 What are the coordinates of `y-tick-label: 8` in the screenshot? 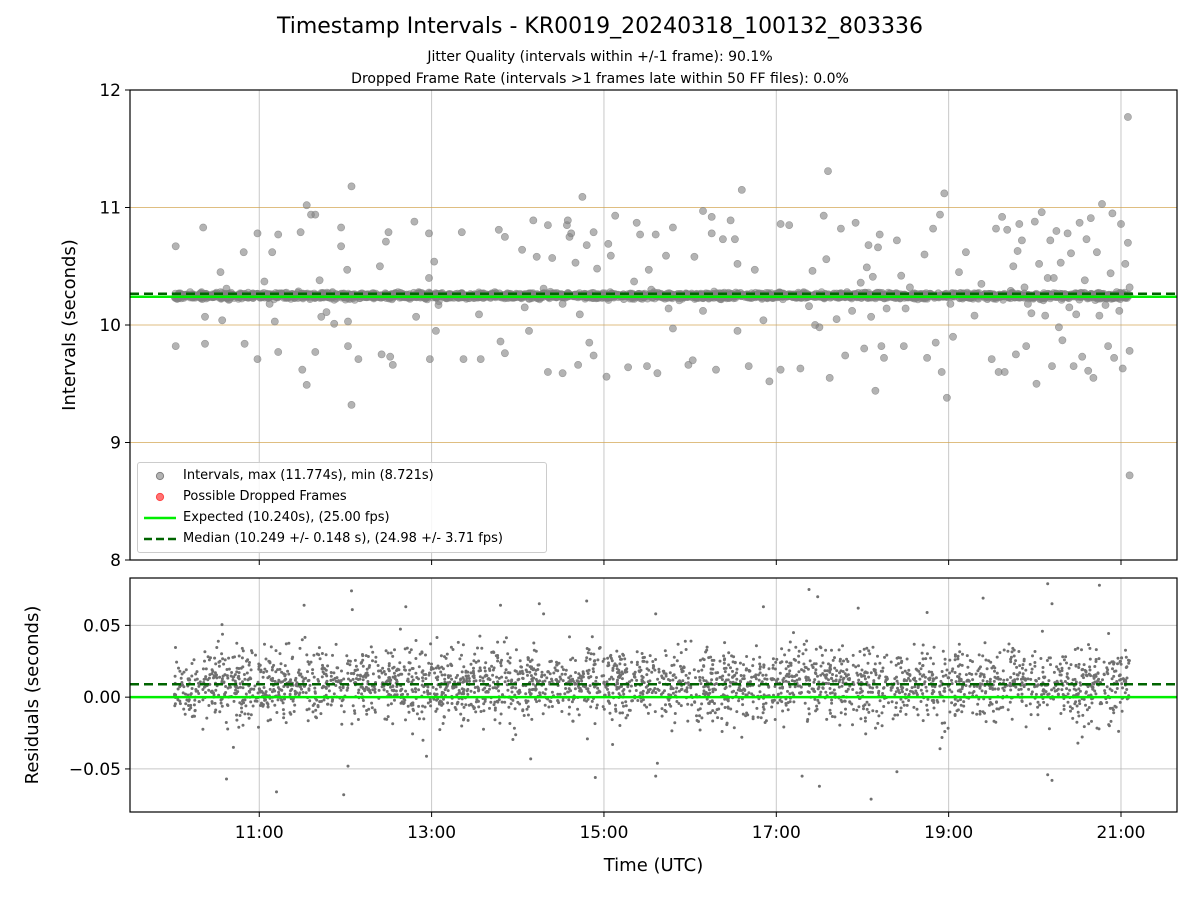 It's located at (115, 561).